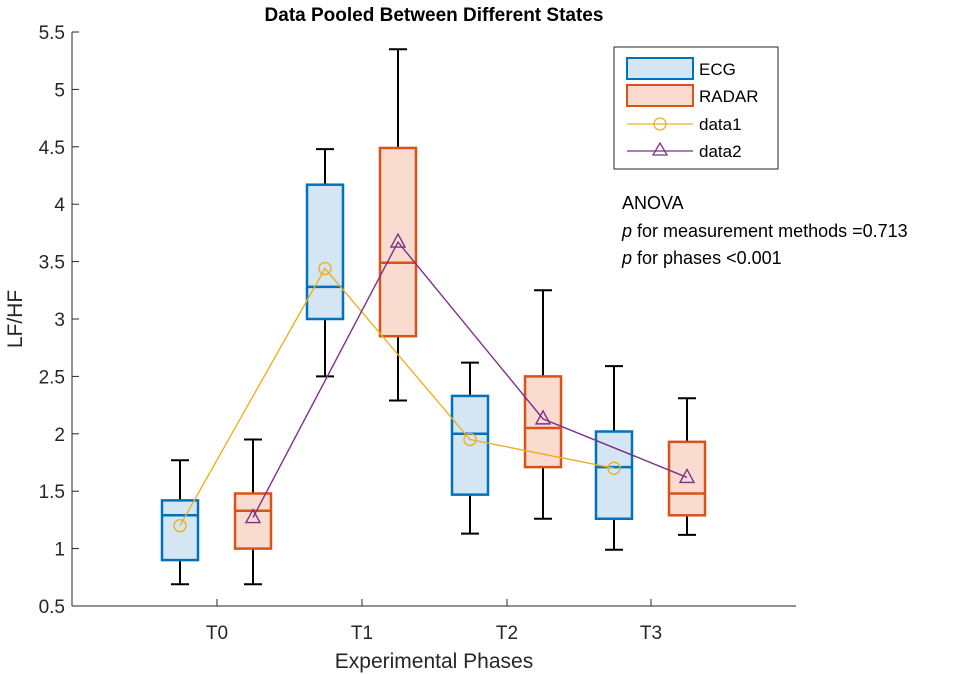 The width and height of the screenshot is (969, 674). Describe the element at coordinates (52, 263) in the screenshot. I see `y-tick-label: 3.5` at that location.